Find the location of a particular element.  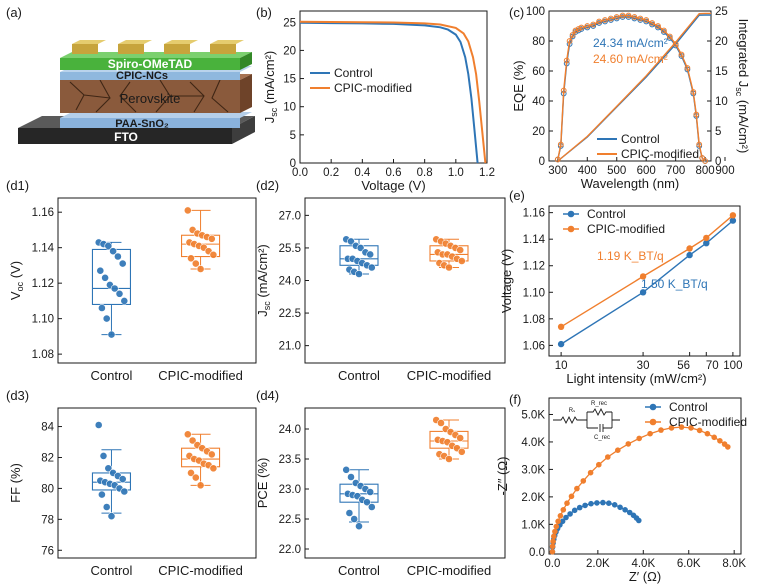

y-tick-label: 23.0 is located at coordinates (290, 490).